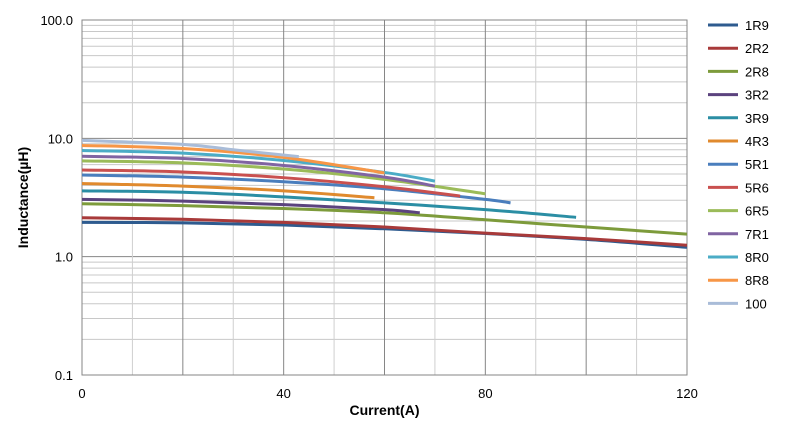 Image resolution: width=790 pixels, height=436 pixels. I want to click on y-axis-title: Inductance(µH), so click(23, 197).